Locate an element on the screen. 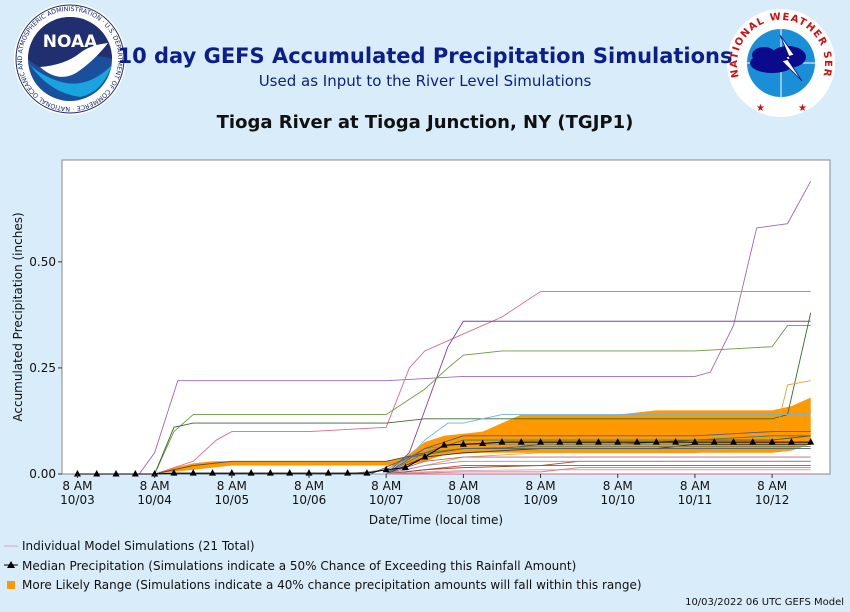 Image resolution: width=850 pixels, height=612 pixels. x-tick-label-date: 10/10 is located at coordinates (617, 500).